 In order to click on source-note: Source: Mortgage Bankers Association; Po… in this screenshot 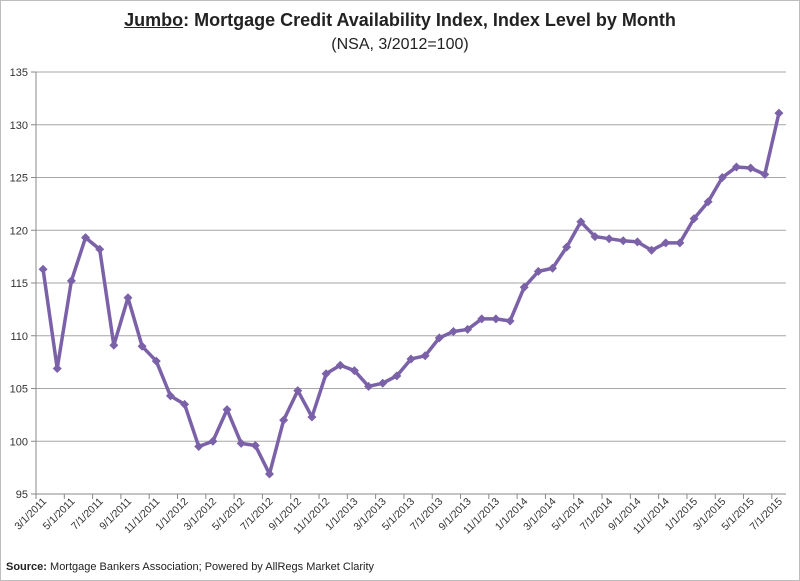, I will do `click(190, 567)`.